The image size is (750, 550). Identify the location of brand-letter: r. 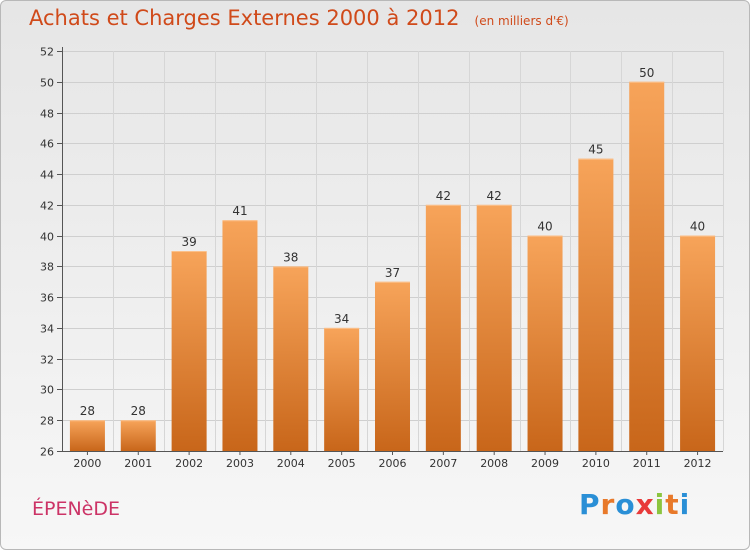
(608, 504).